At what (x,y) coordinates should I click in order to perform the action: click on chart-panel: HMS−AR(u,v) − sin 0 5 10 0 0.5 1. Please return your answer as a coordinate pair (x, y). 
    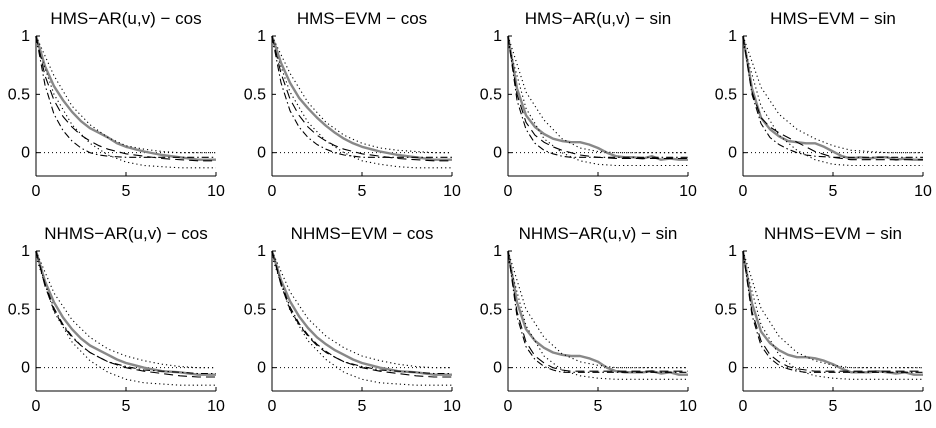
    Looking at the image, I should click on (588, 104).